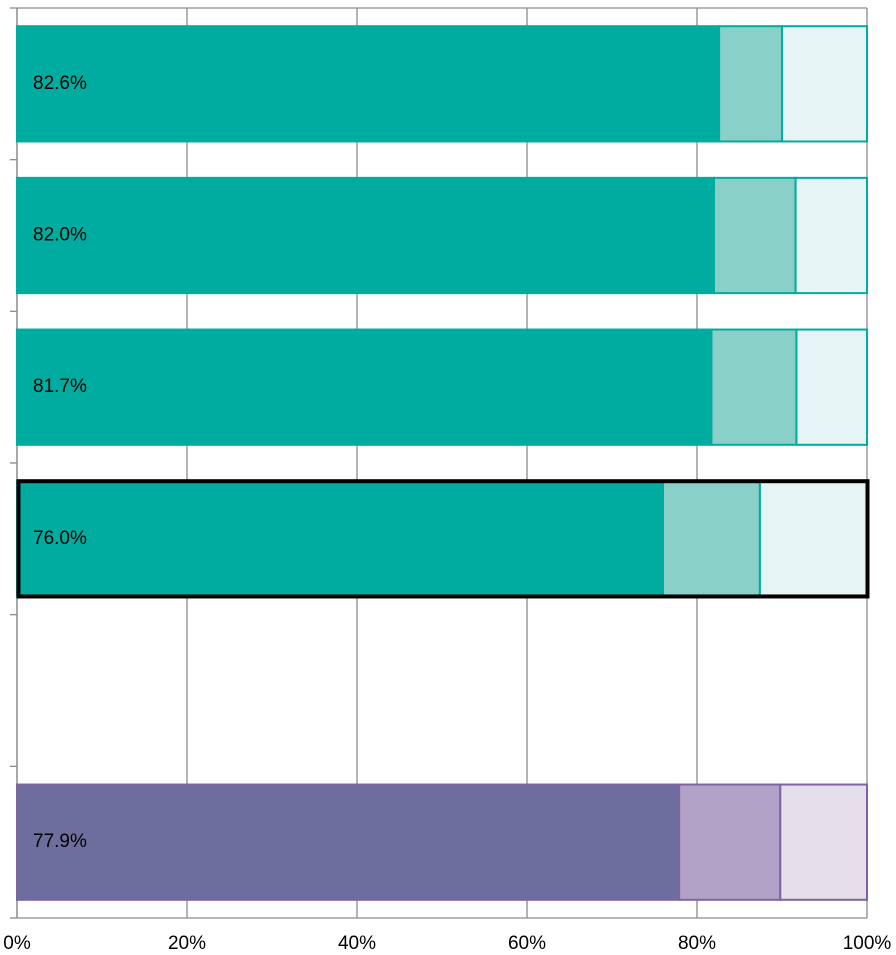 This screenshot has width=896, height=955. What do you see at coordinates (60, 83) in the screenshot?
I see `data-label: 82.6%` at bounding box center [60, 83].